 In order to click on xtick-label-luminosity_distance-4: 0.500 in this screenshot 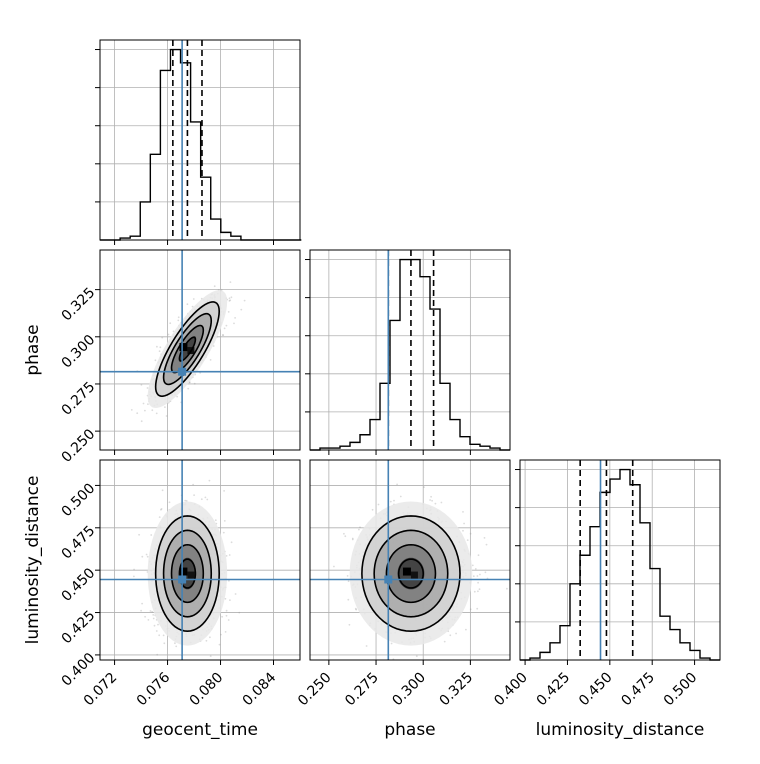, I will do `click(681, 690)`.